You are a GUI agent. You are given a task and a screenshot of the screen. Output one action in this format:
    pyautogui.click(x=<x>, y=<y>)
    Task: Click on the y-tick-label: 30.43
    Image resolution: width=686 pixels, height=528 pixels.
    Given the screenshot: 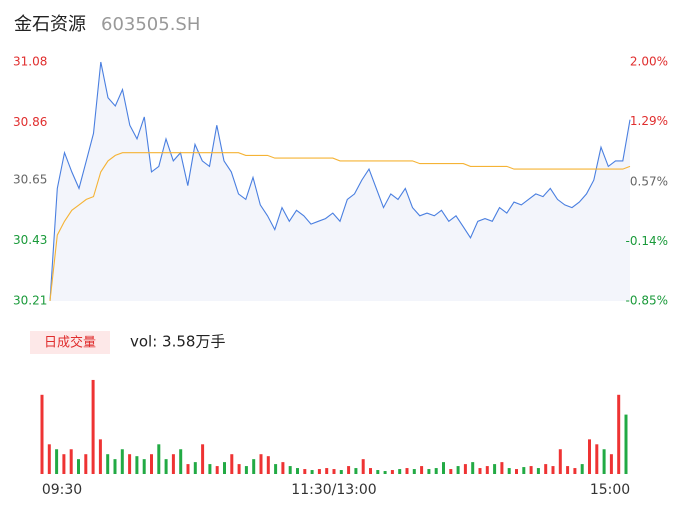 What is the action you would take?
    pyautogui.click(x=30, y=240)
    